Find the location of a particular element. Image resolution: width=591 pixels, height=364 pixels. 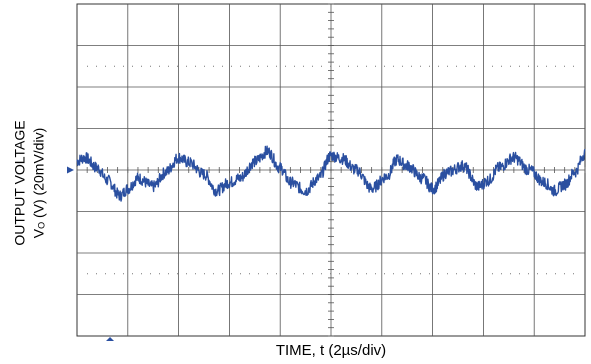

signal-trace is located at coordinates (331, 173).